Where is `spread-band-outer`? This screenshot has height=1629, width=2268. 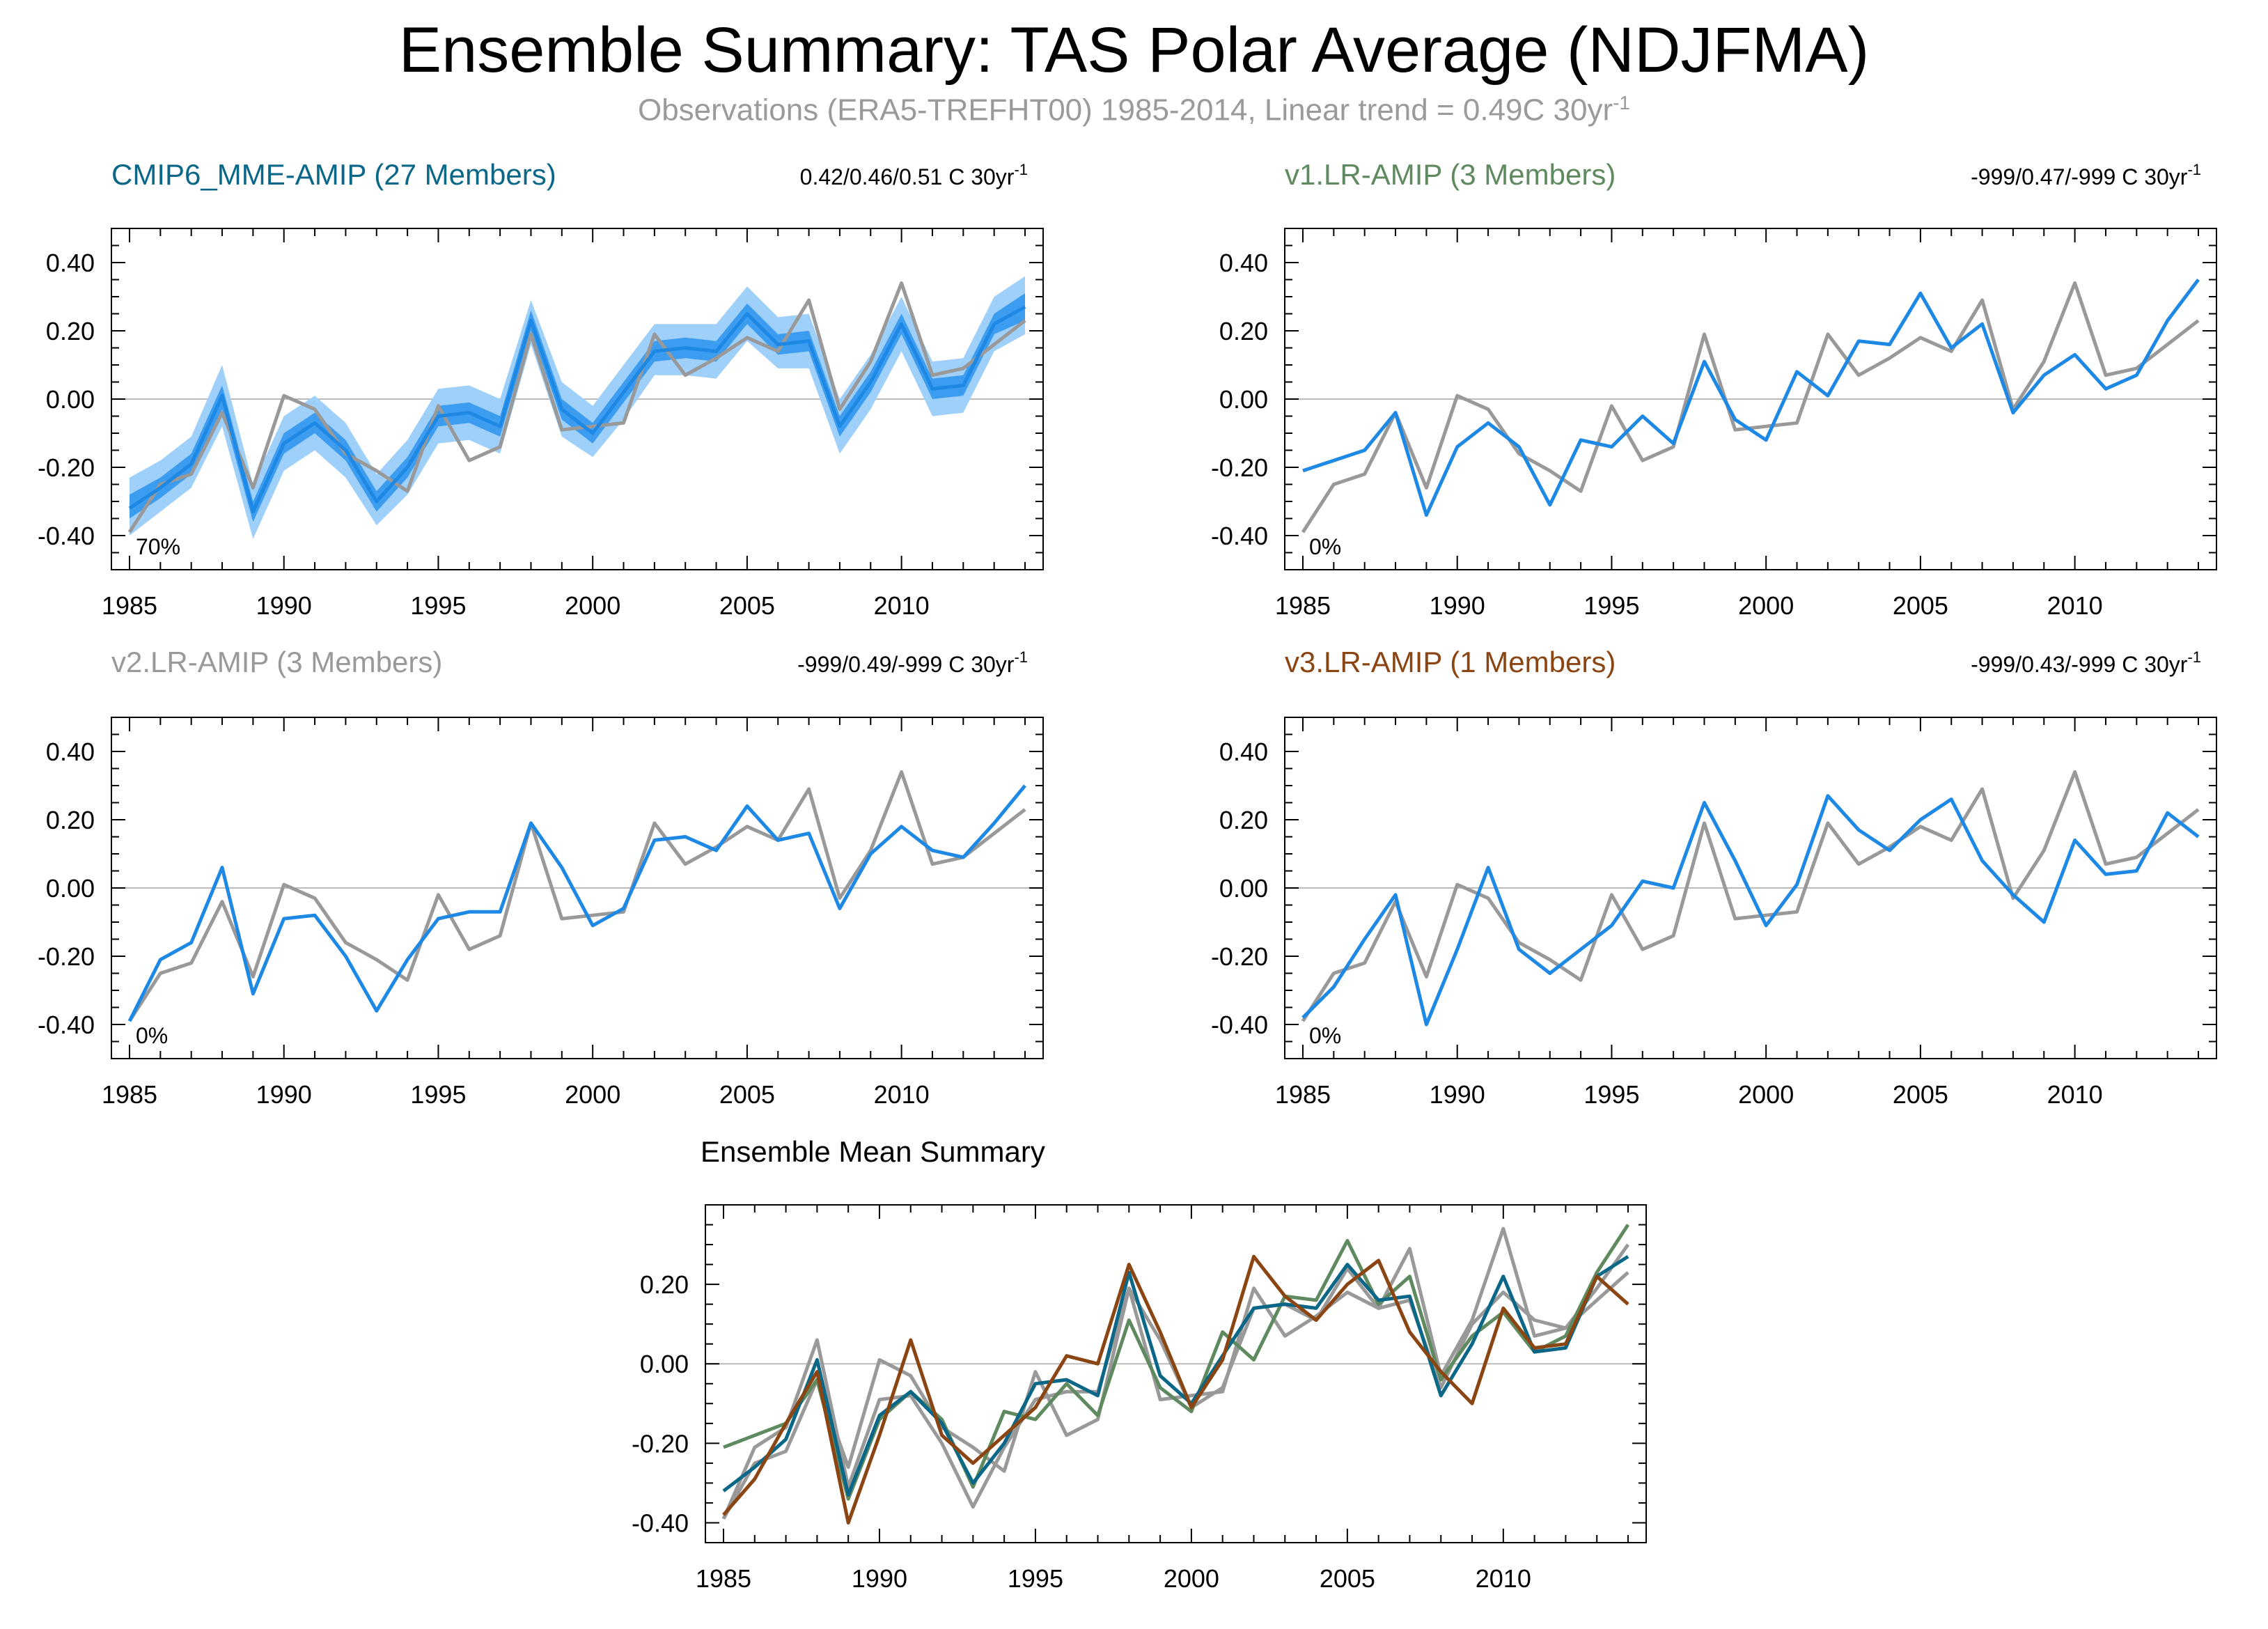
spread-band-outer is located at coordinates (577, 407).